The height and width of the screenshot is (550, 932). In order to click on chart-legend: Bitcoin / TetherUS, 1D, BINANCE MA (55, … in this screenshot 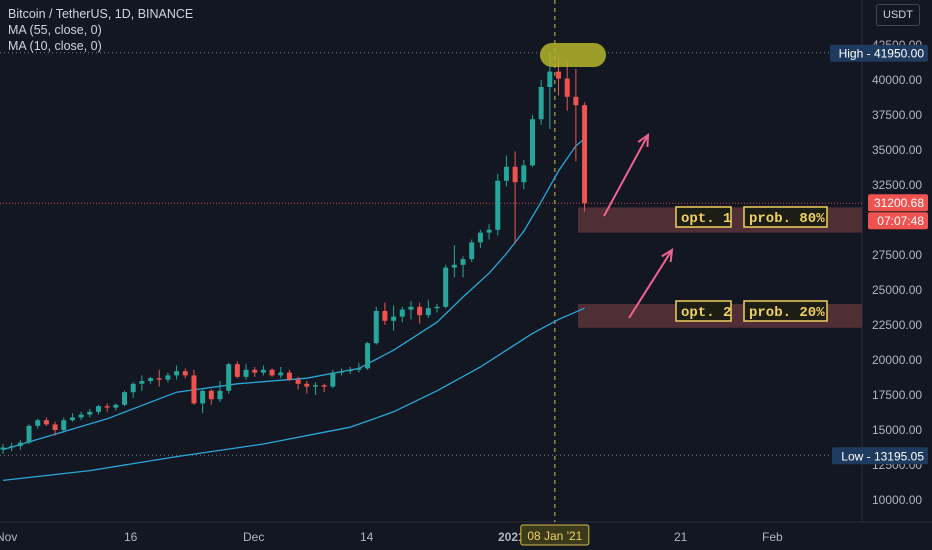, I will do `click(100, 30)`.